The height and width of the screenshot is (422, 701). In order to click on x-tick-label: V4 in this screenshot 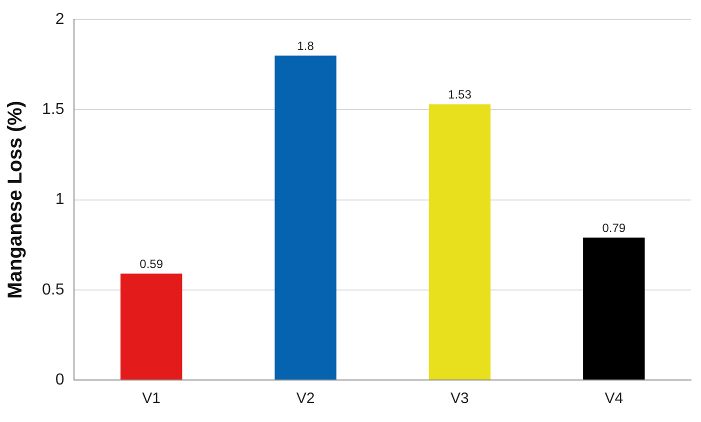, I will do `click(614, 399)`.